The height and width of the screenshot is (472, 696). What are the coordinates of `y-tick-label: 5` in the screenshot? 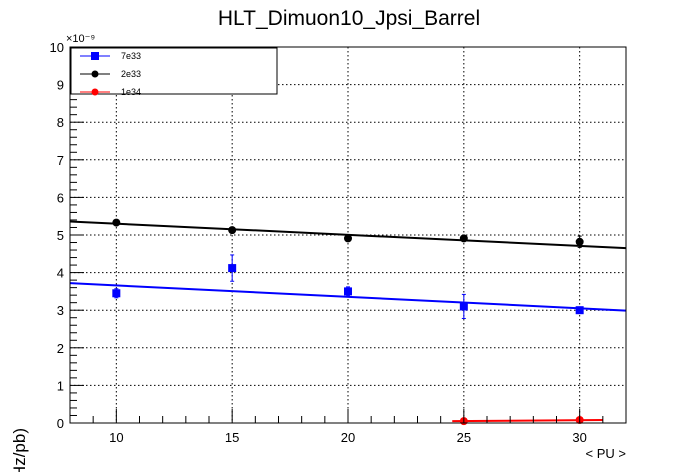 It's located at (60, 235).